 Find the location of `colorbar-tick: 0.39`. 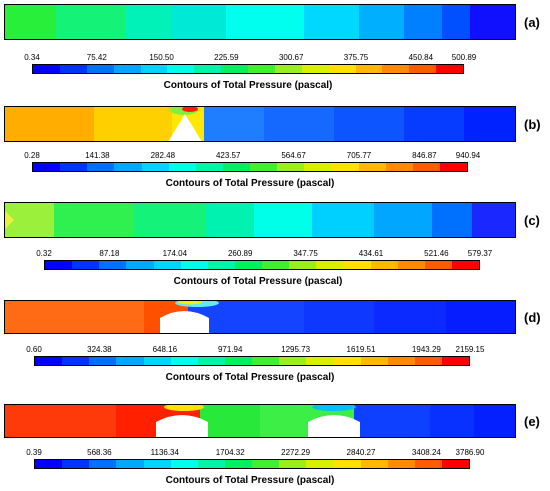

colorbar-tick: 0.39 is located at coordinates (34, 452).